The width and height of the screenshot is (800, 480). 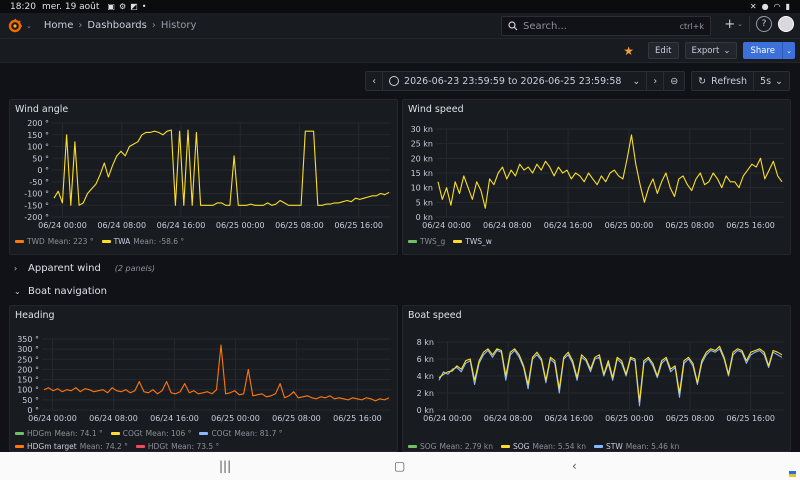 I want to click on chevron-right-icon: ›, so click(x=153, y=25).